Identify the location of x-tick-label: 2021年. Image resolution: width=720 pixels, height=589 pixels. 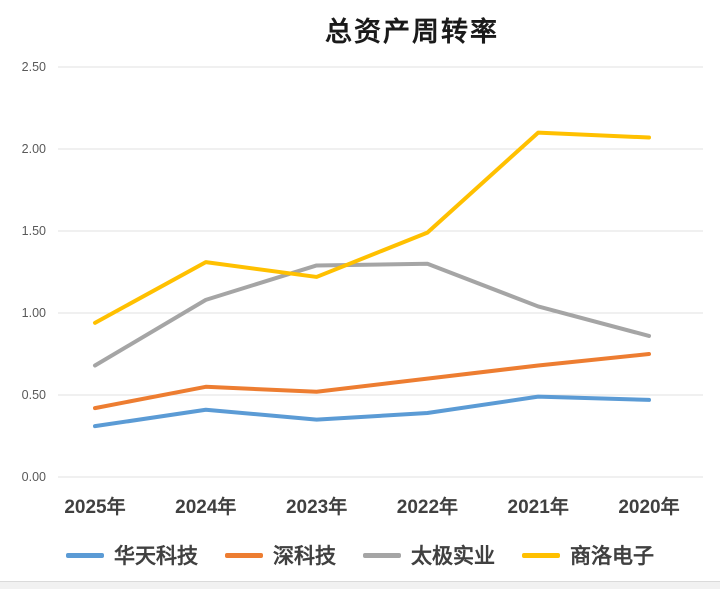
(538, 507).